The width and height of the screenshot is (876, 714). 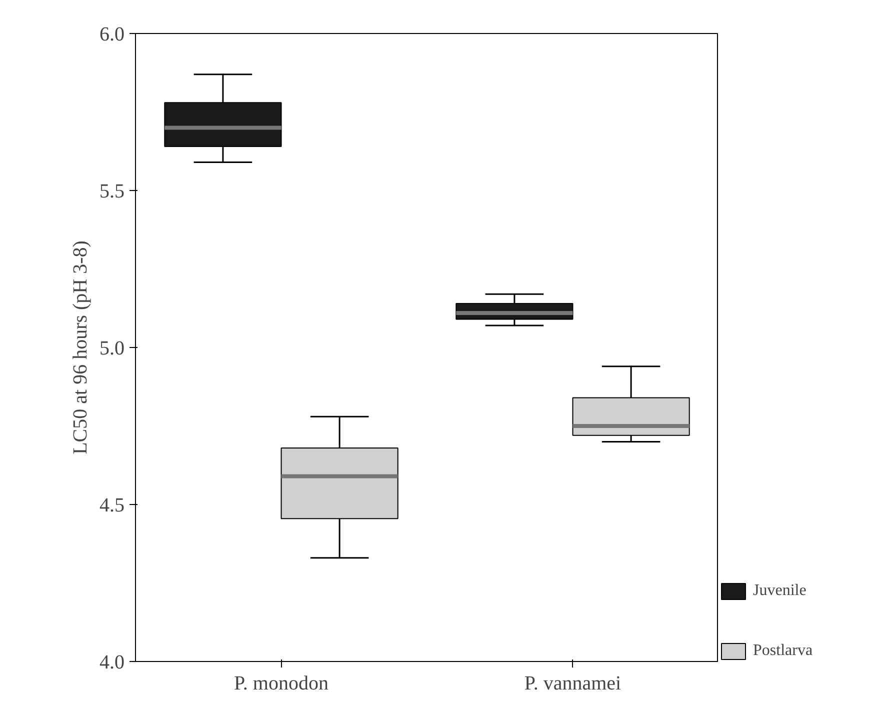 What do you see at coordinates (112, 663) in the screenshot?
I see `y-tick-label: 4.0` at bounding box center [112, 663].